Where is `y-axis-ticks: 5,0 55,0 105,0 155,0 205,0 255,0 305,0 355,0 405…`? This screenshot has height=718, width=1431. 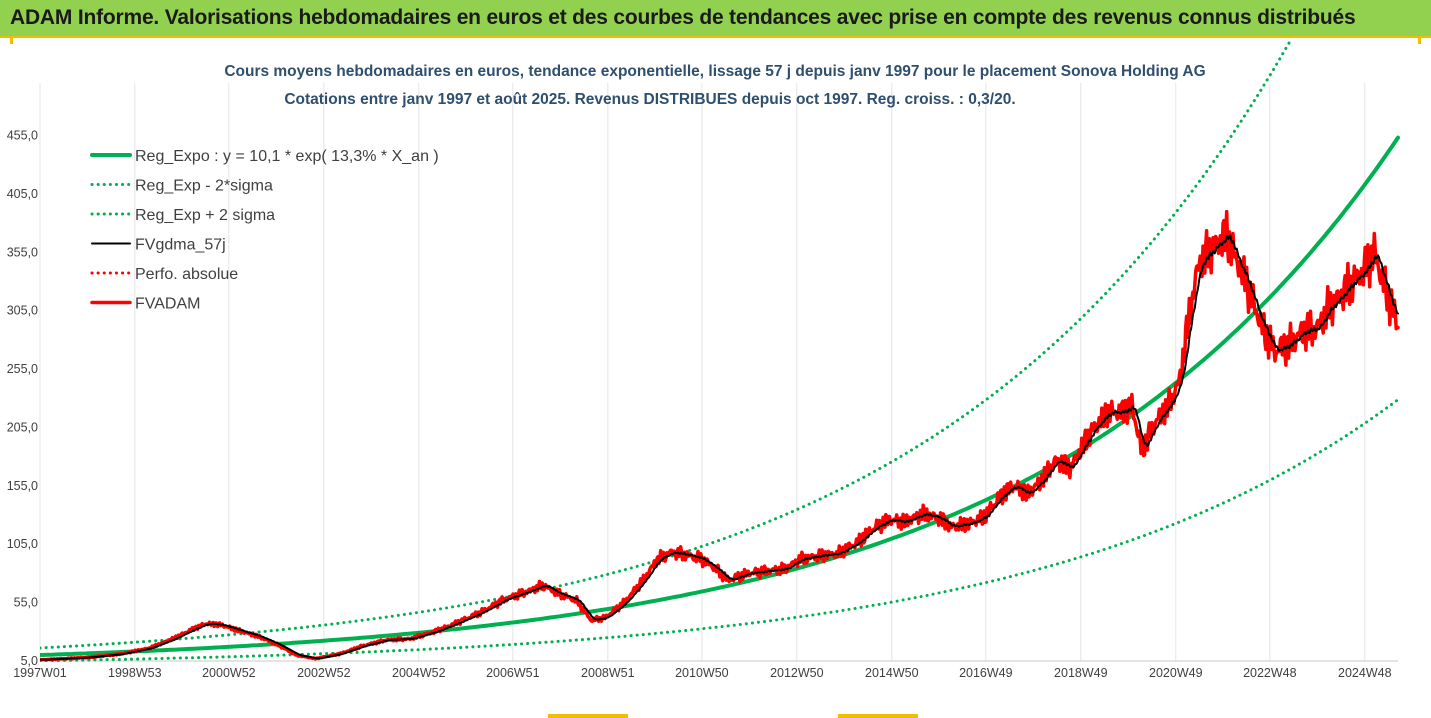 y-axis-ticks: 5,0 55,0 105,0 155,0 205,0 255,0 305,0 355,0 405… is located at coordinates (22, 398).